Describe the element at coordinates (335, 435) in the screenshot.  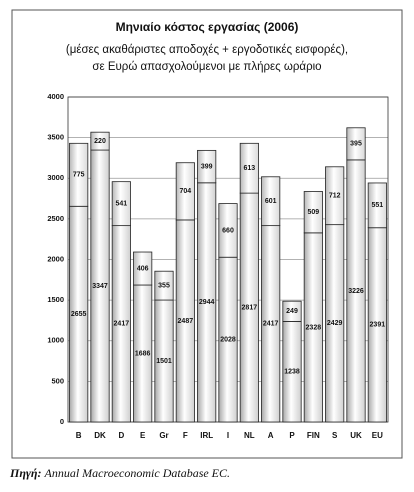
I see `x-tick-label: S` at that location.